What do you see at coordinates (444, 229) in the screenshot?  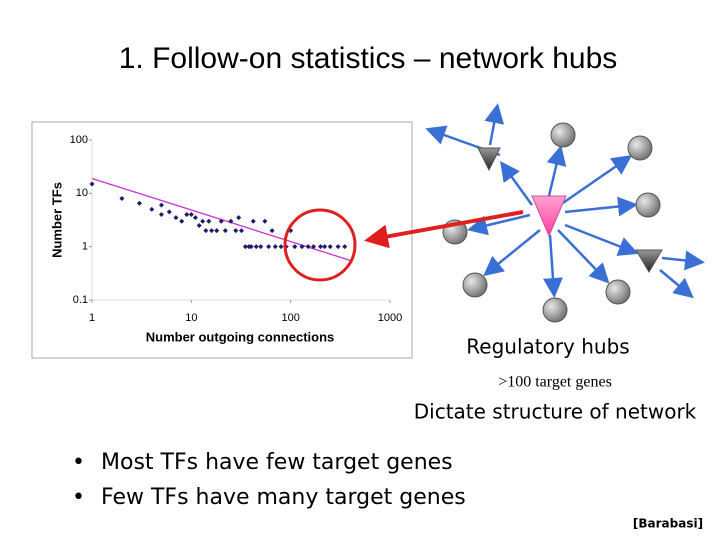 I see `highlight-arrow` at bounding box center [444, 229].